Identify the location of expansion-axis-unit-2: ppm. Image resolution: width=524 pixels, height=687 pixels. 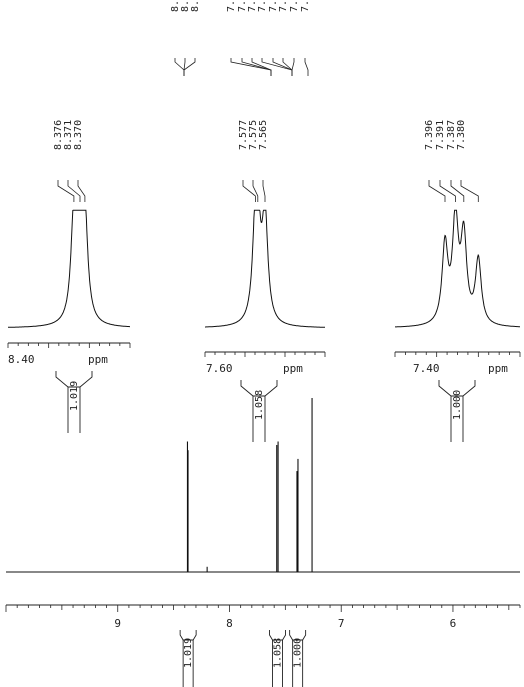
(498, 368).